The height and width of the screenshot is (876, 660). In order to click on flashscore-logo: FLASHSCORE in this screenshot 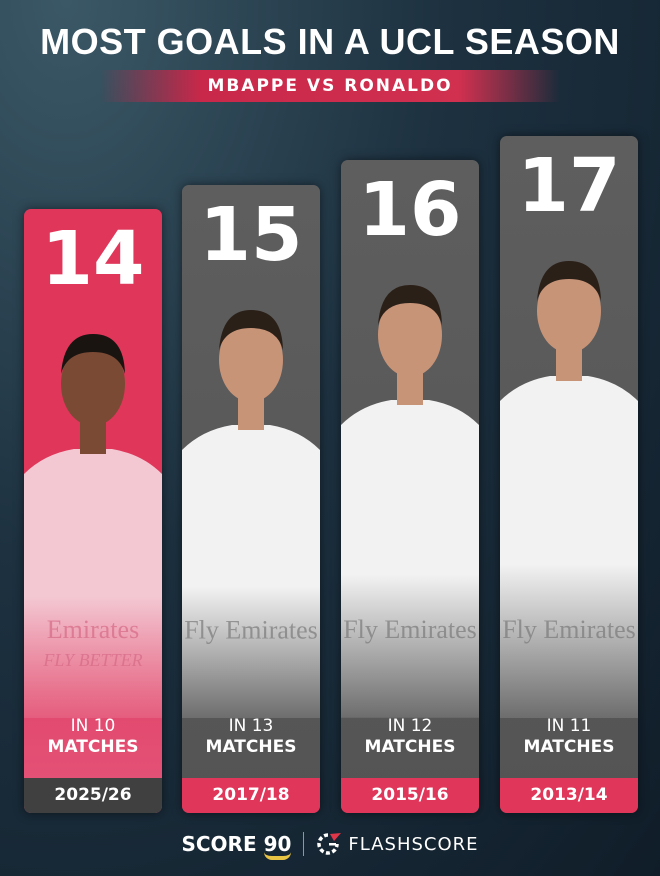, I will do `click(397, 844)`.